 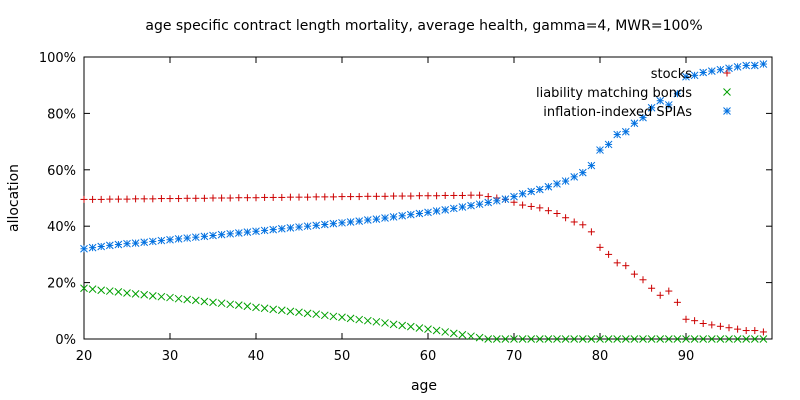 I want to click on x-tick-label: 30, so click(x=170, y=356).